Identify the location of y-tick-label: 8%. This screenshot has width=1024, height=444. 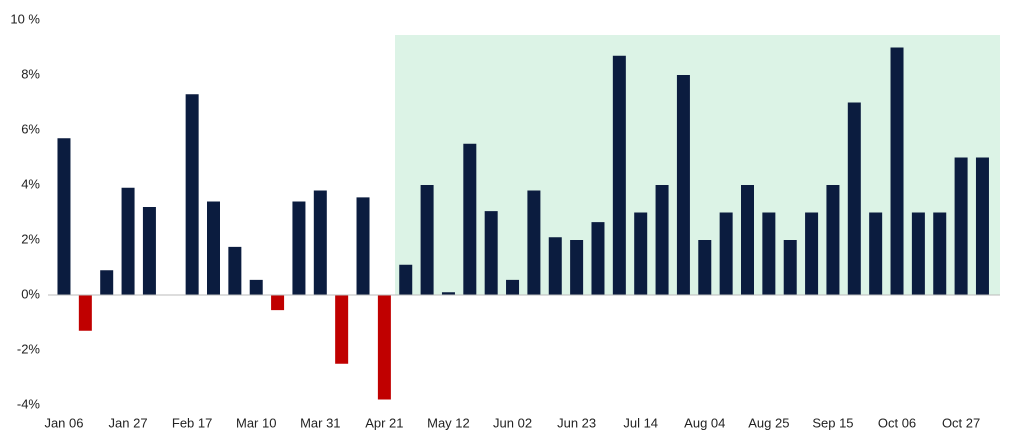
(30, 73).